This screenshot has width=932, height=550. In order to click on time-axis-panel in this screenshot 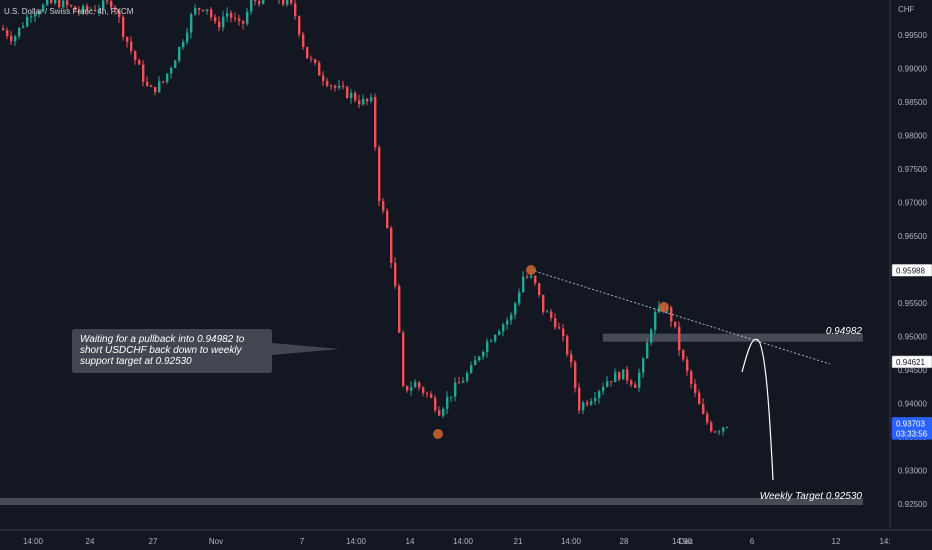, I will do `click(466, 540)`.